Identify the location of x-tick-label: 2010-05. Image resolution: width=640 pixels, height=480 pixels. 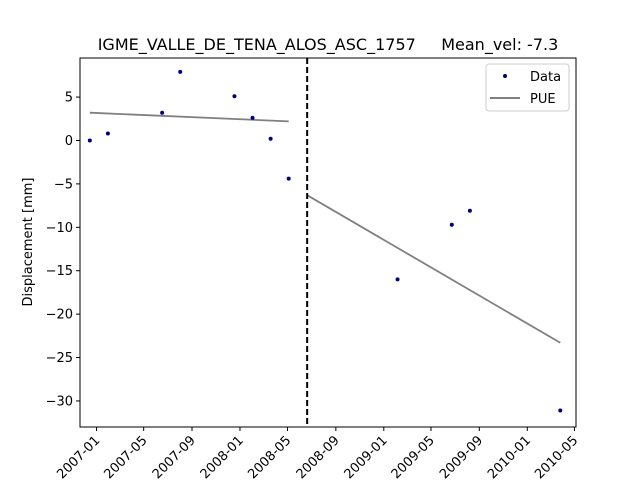
(556, 456).